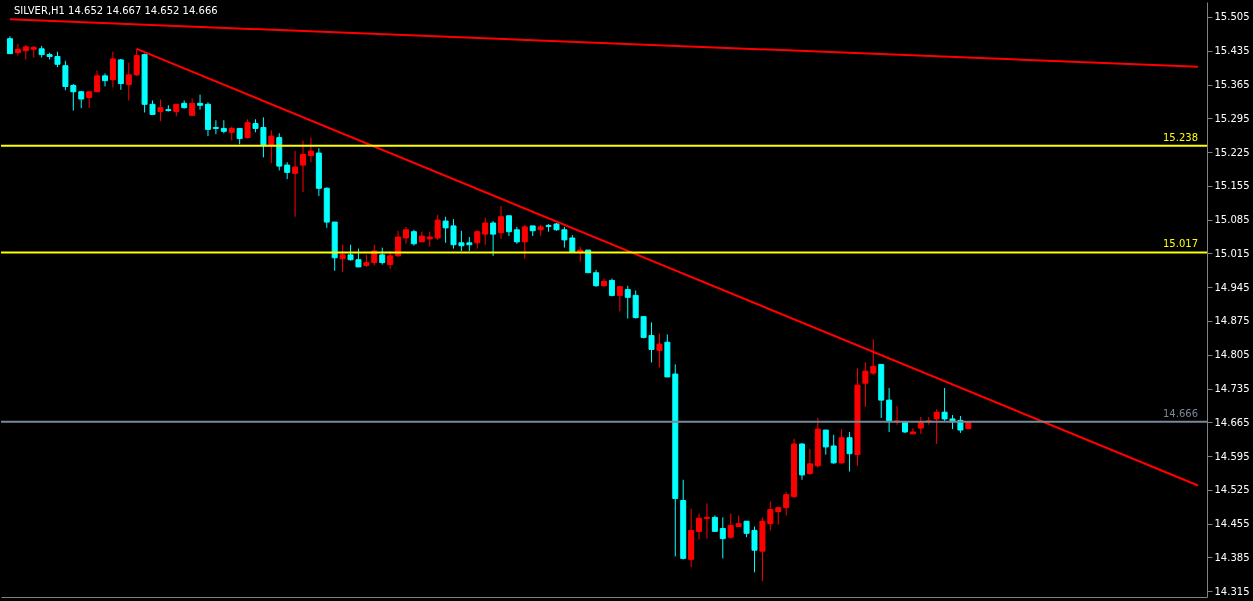 This screenshot has width=1253, height=601. What do you see at coordinates (1180, 137) in the screenshot?
I see `ref-line-label: 15.238` at bounding box center [1180, 137].